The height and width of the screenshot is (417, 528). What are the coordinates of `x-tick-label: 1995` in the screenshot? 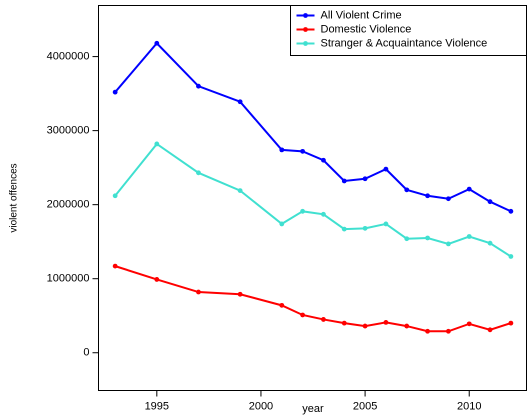 It's located at (157, 406).